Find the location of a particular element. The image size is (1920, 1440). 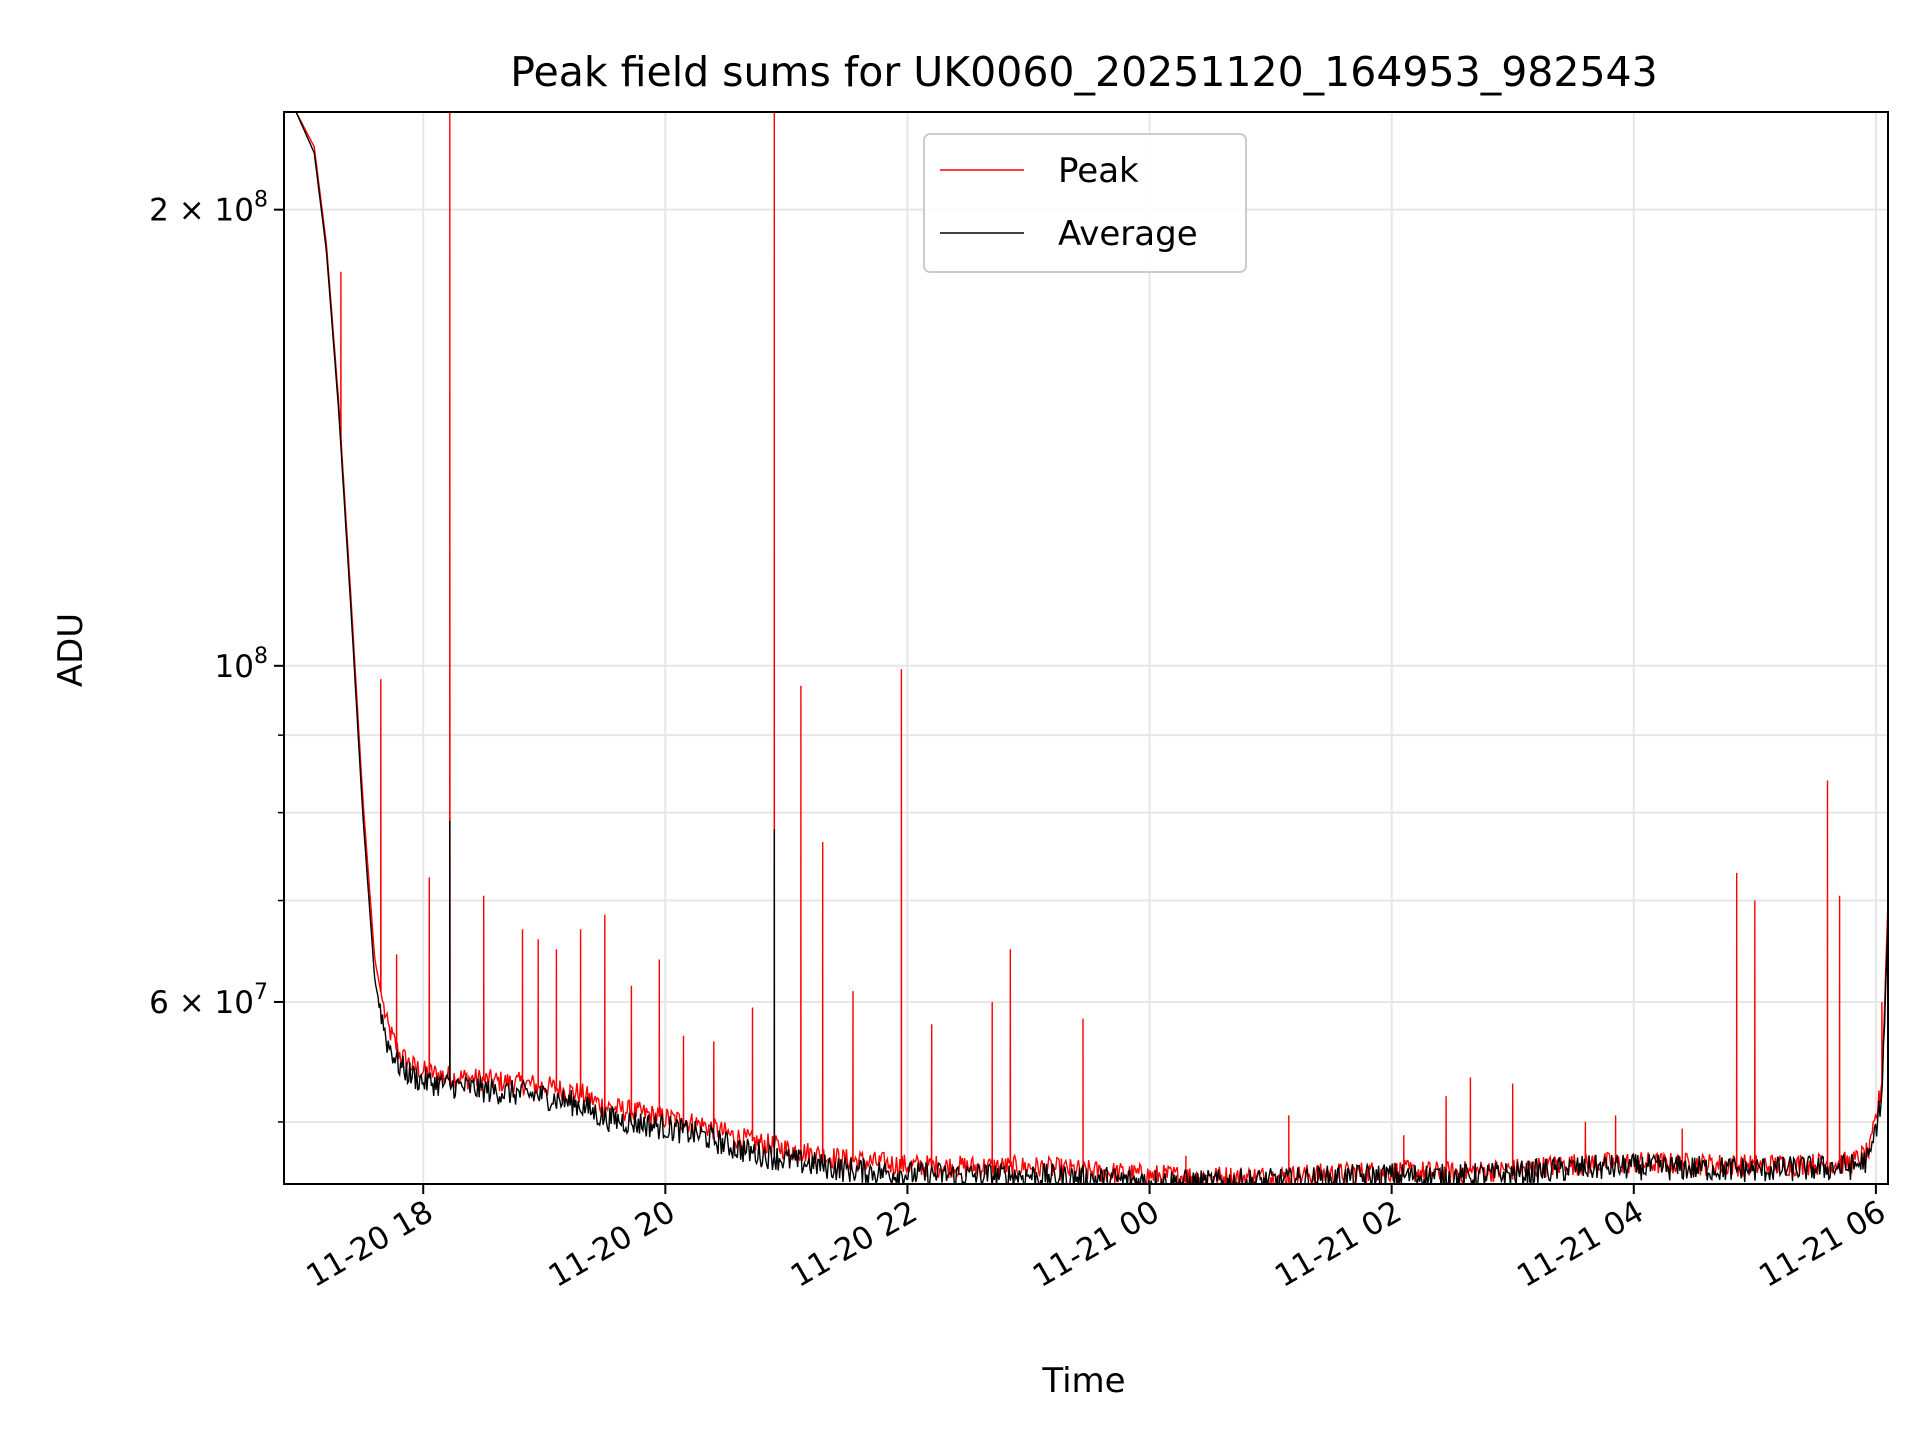

x-tick-label: 11-21 06 is located at coordinates (1822, 1244).